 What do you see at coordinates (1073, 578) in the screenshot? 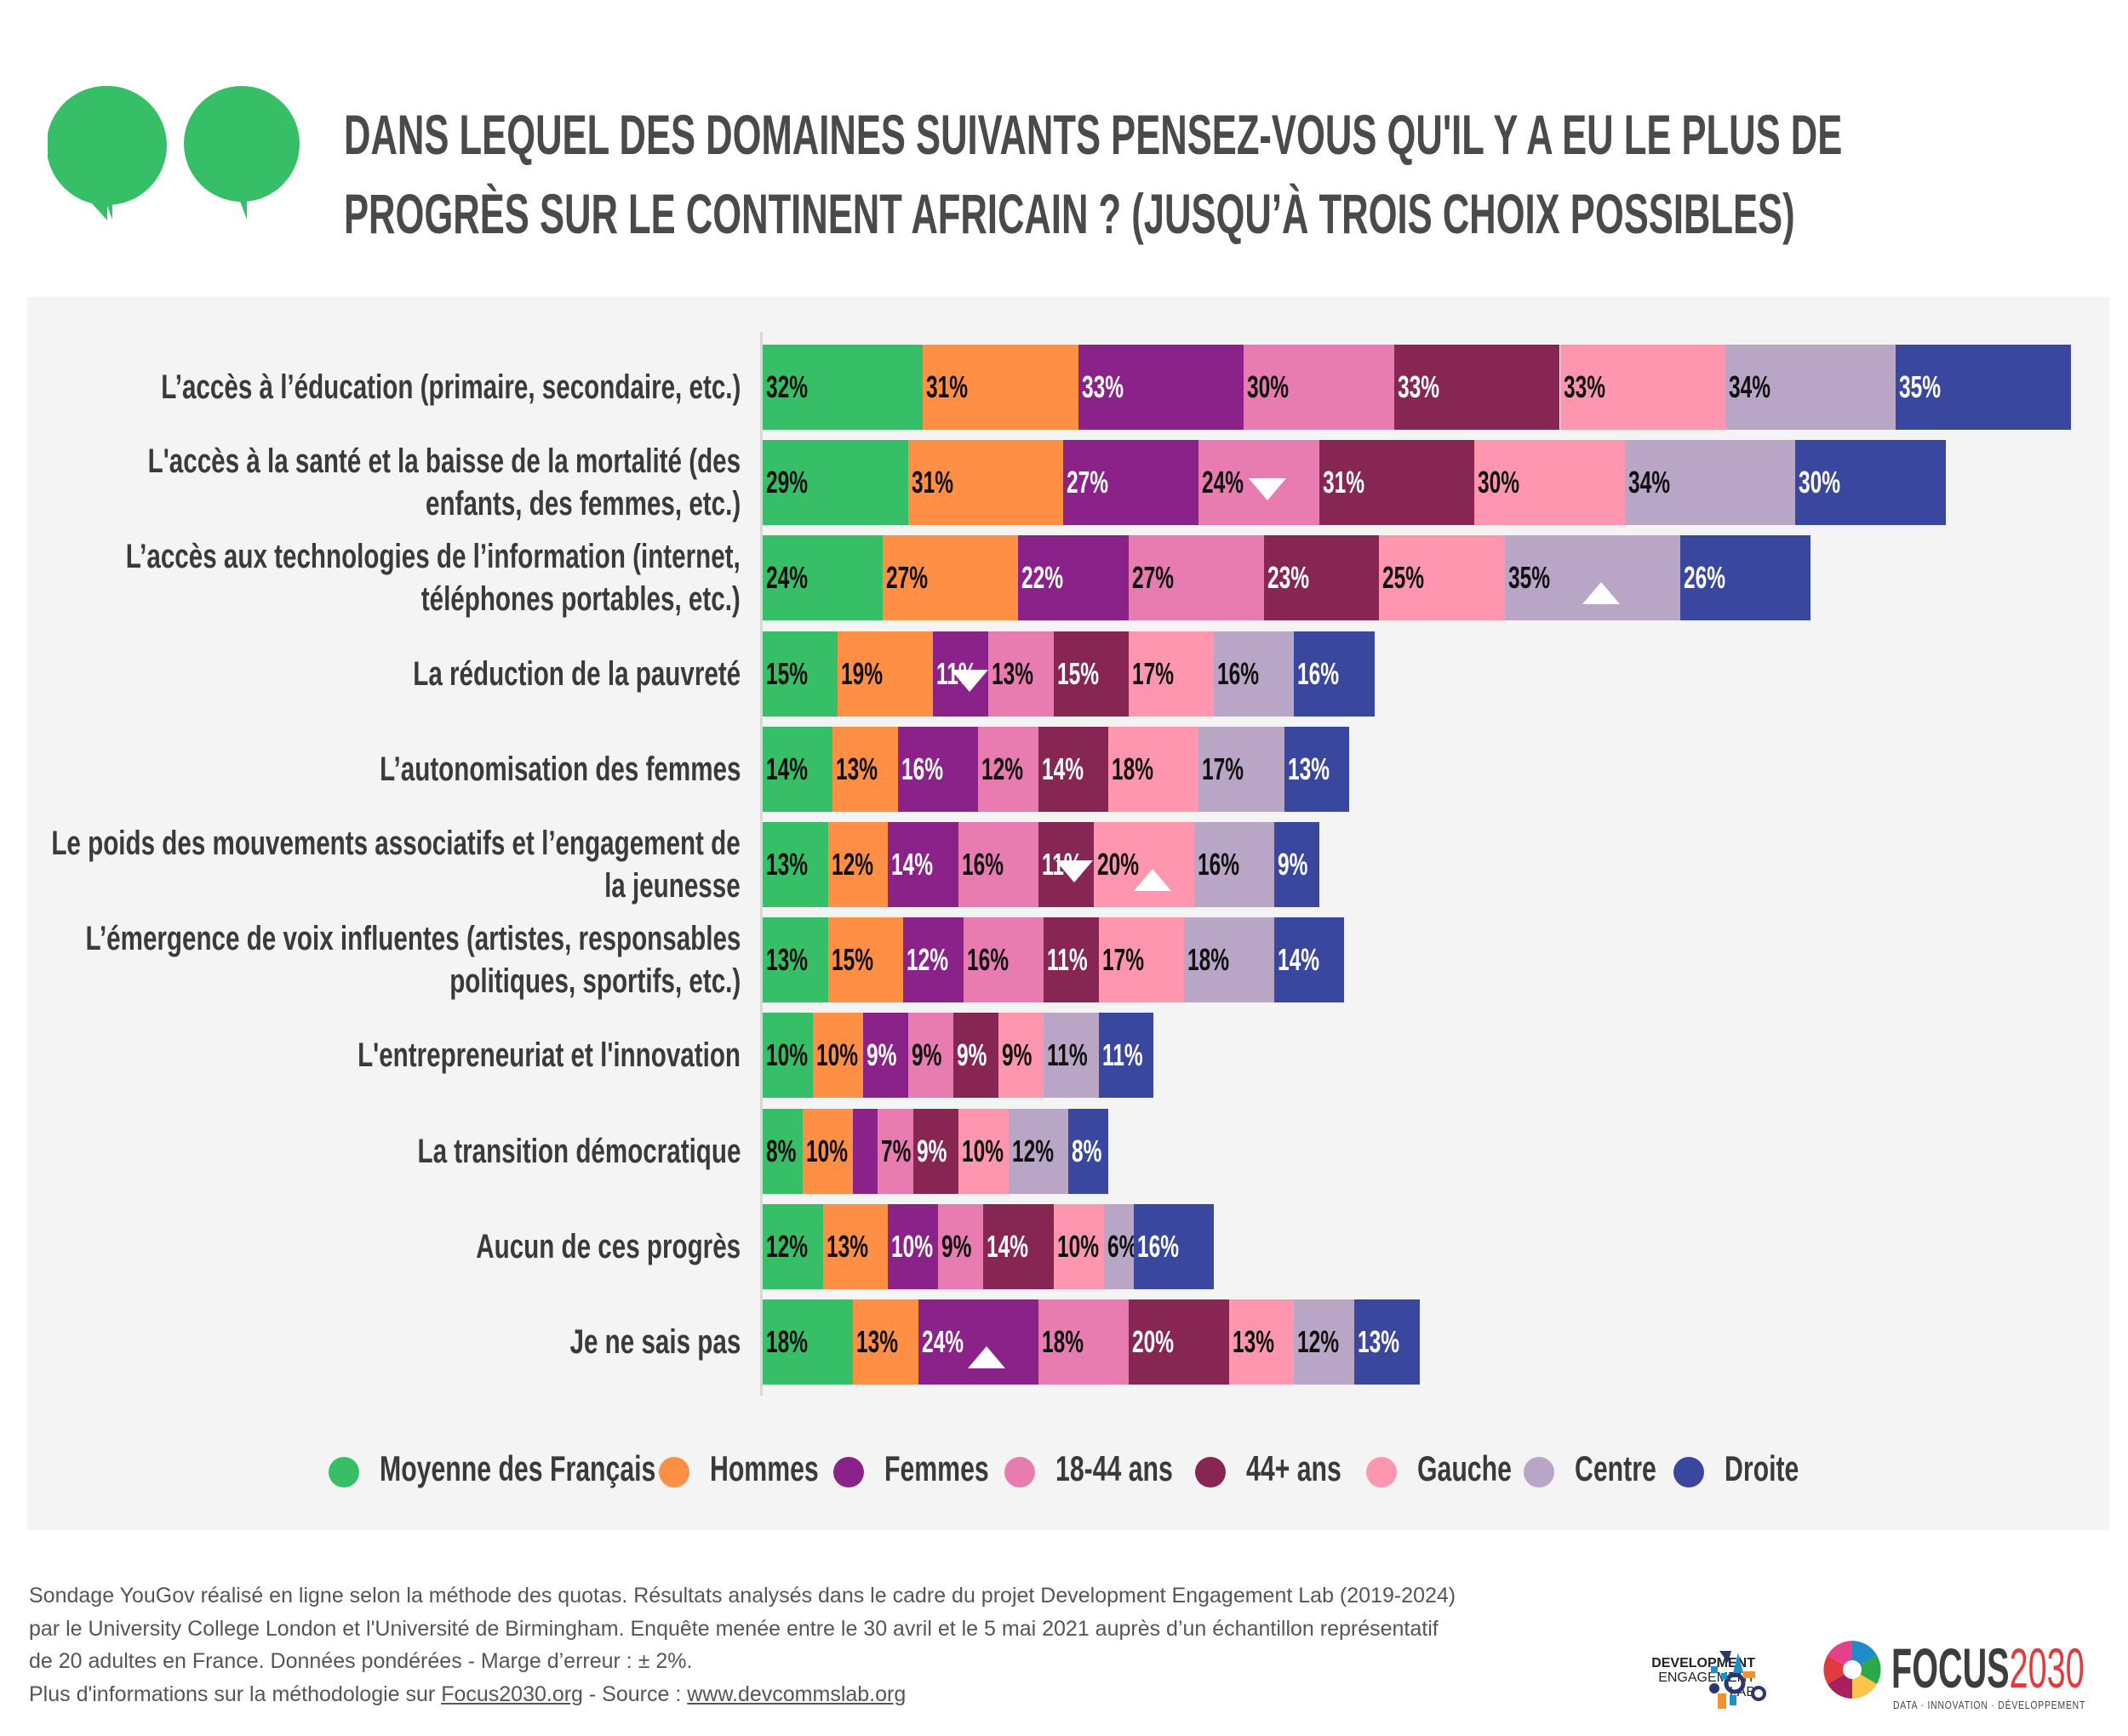
I see `bar-segment: 22%` at bounding box center [1073, 578].